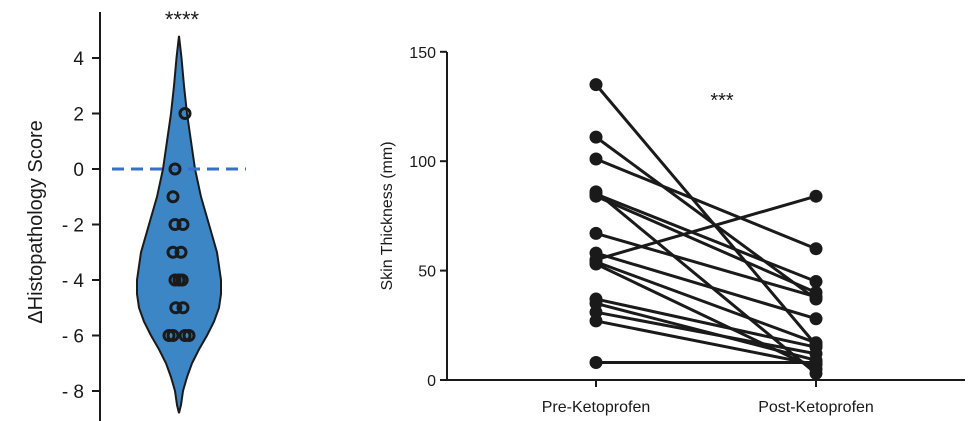  What do you see at coordinates (36, 221) in the screenshot?
I see `violin-y-axis-label: ΔHistopathology Score` at bounding box center [36, 221].